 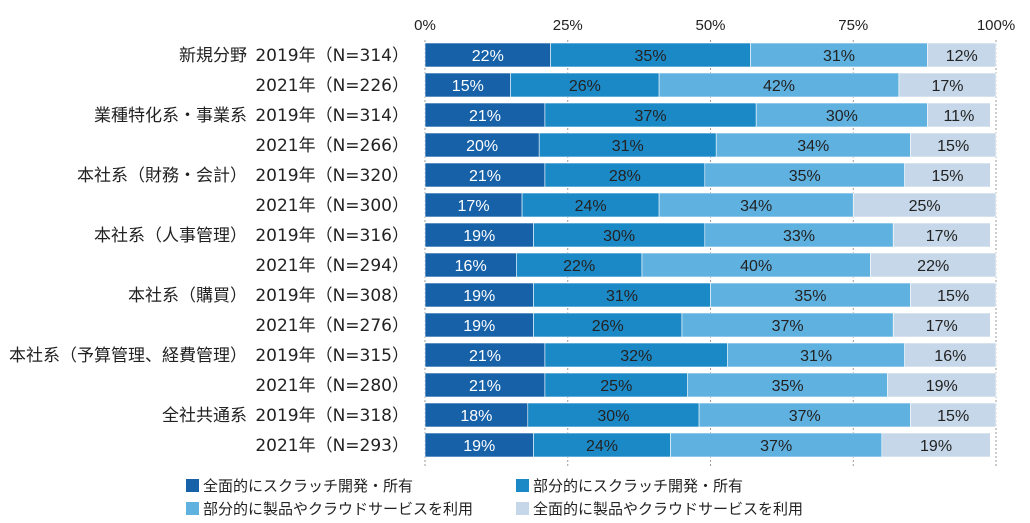 What do you see at coordinates (332, 116) in the screenshot?
I see `row-label: 2019年（N=314）` at bounding box center [332, 116].